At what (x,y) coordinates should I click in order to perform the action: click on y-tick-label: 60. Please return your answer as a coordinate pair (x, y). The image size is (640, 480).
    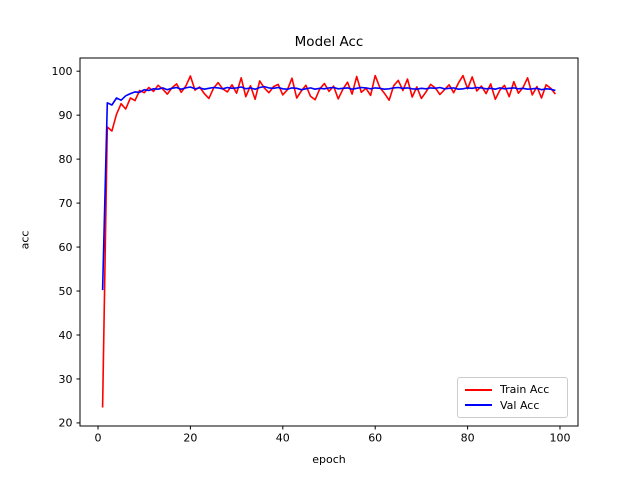
    Looking at the image, I should click on (66, 247).